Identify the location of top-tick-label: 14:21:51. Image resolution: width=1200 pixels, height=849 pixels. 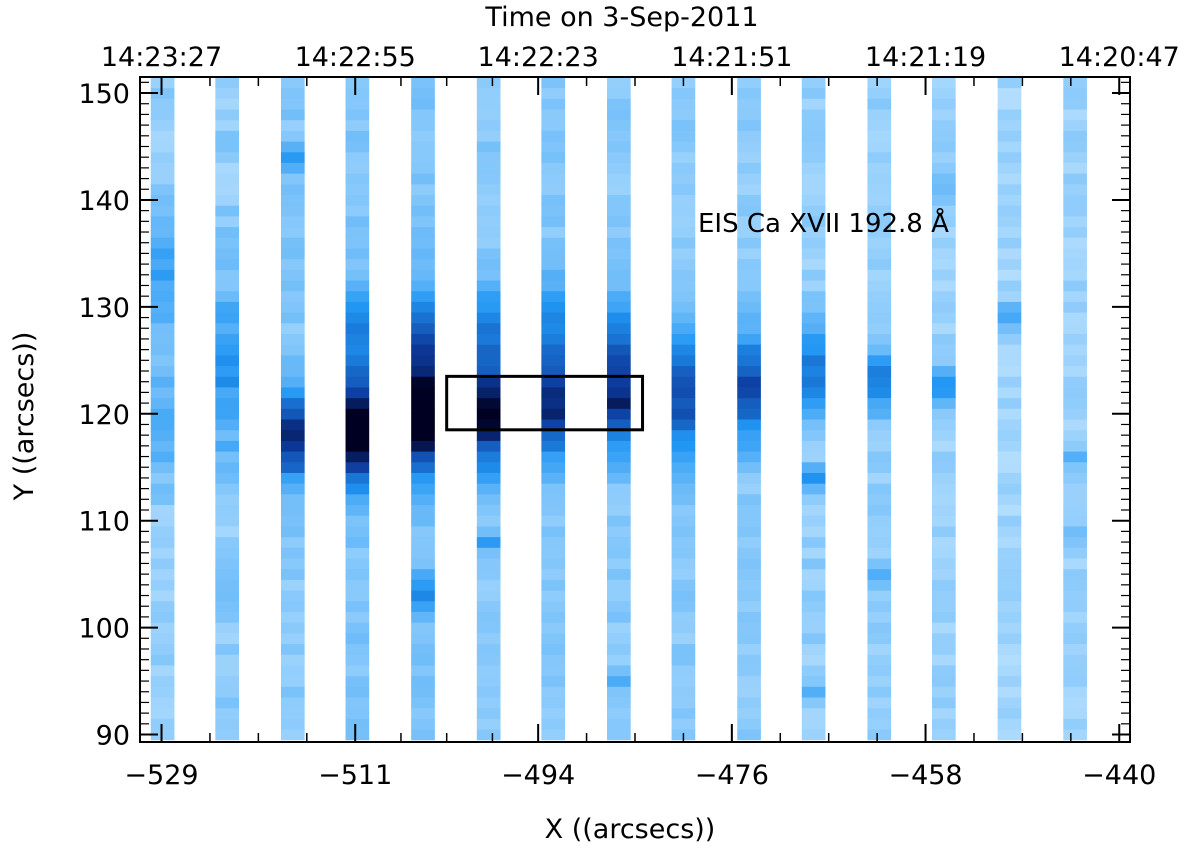
(731, 57).